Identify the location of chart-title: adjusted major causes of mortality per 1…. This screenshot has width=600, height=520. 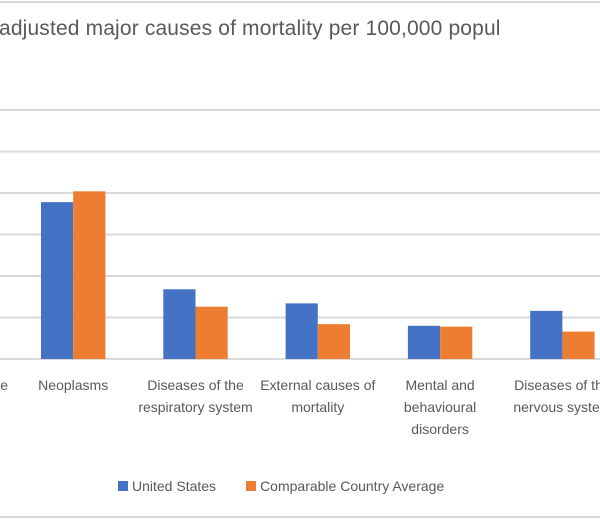
(250, 28).